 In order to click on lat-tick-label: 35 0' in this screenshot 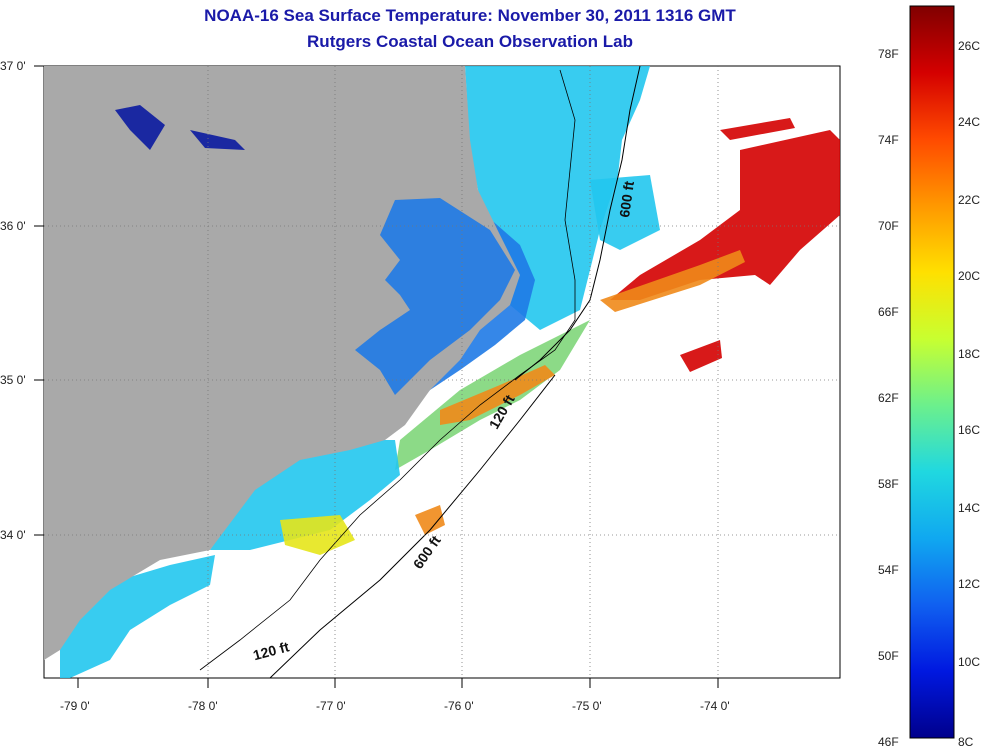, I will do `click(13, 380)`.